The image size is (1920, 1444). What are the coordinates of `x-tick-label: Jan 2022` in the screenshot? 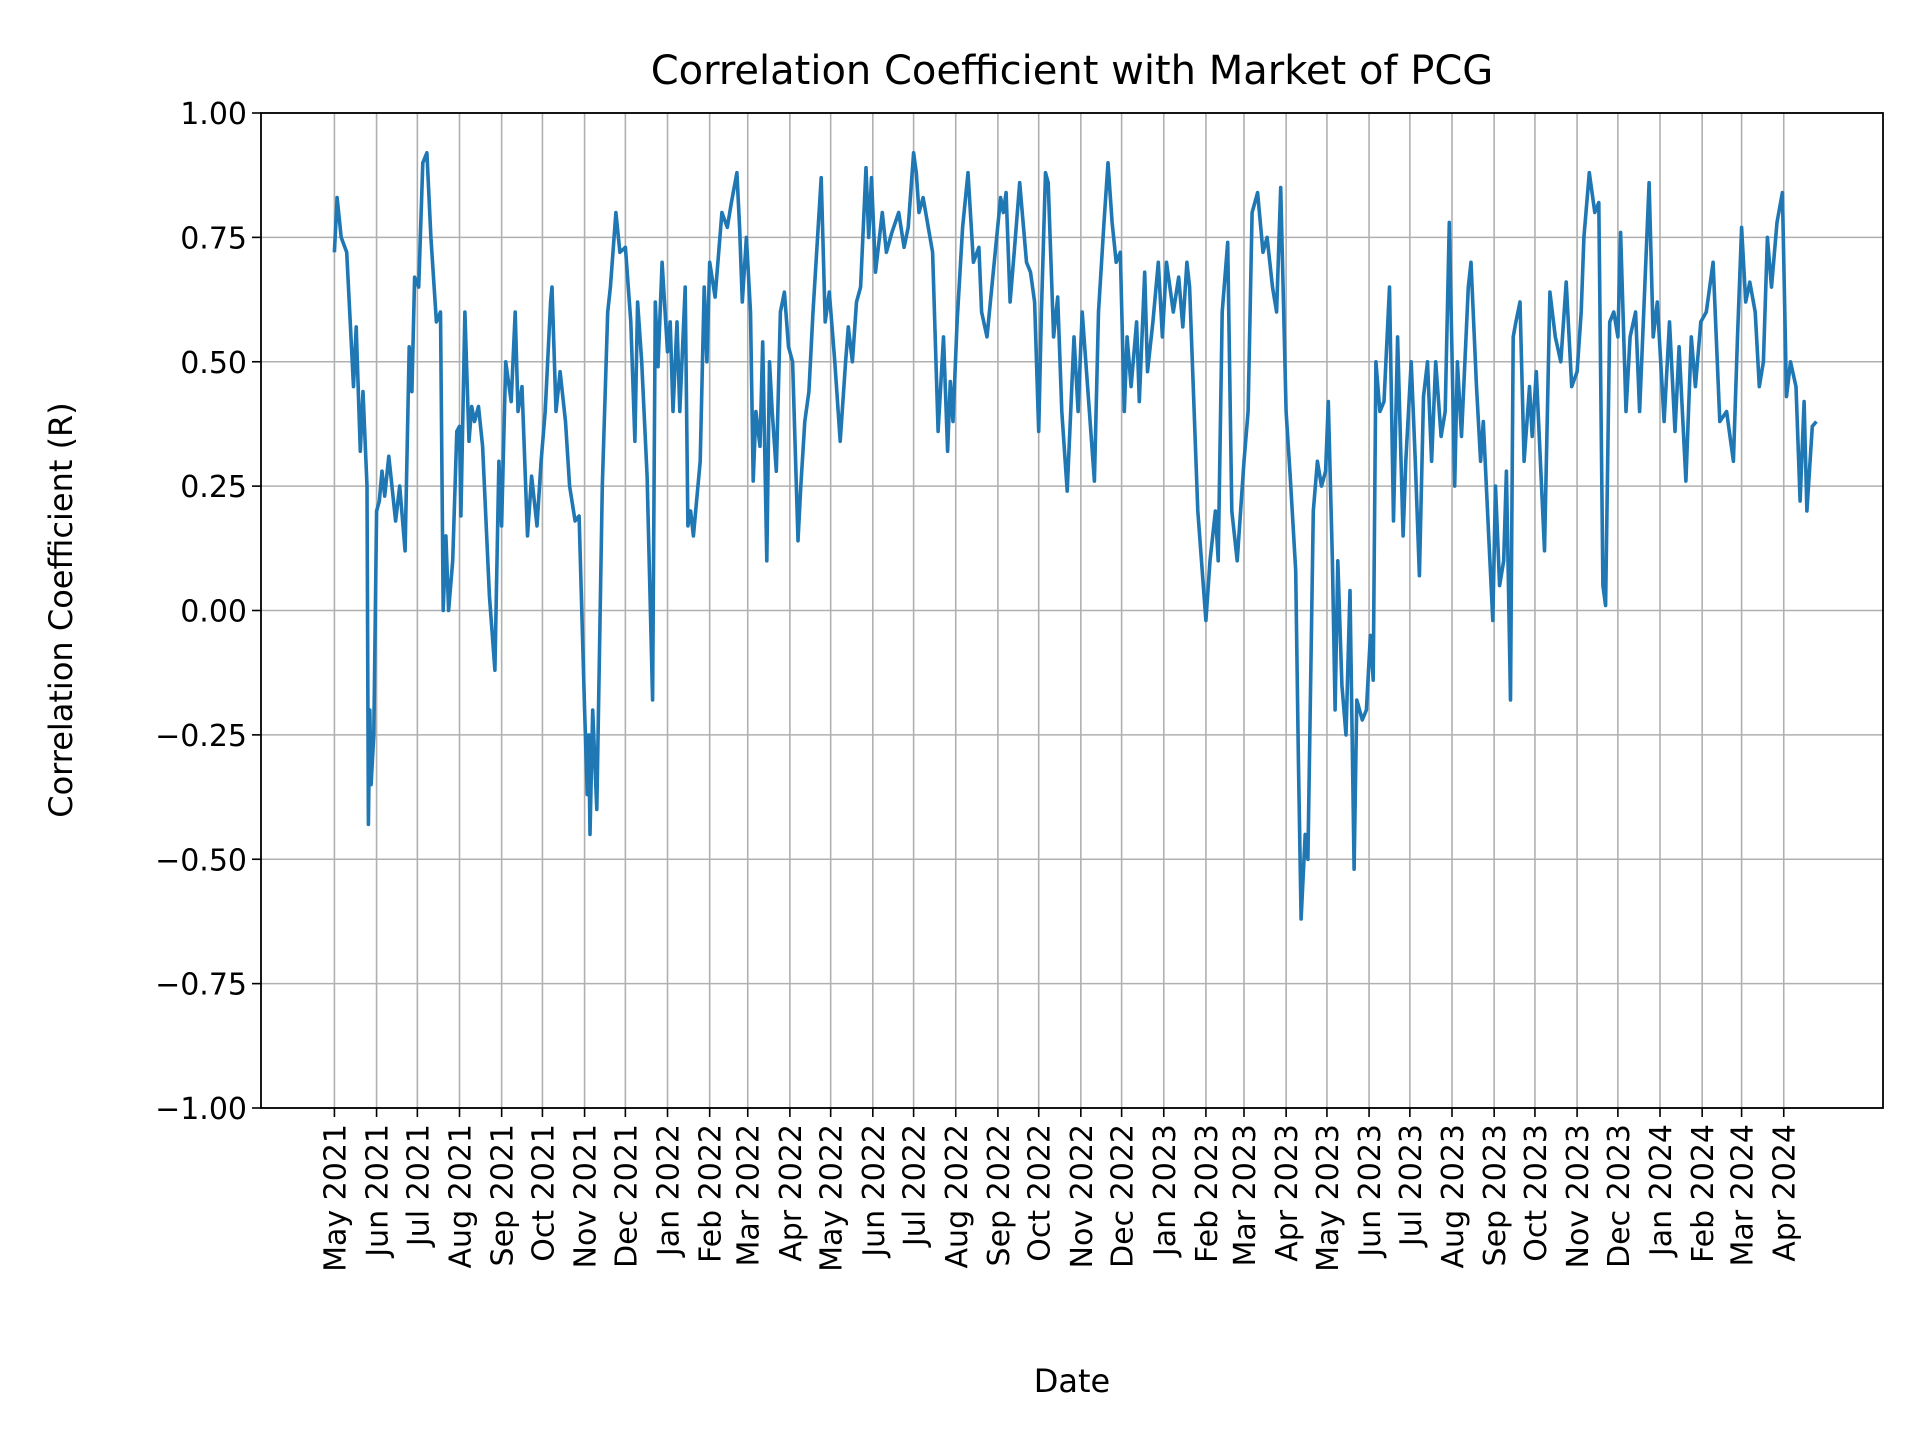 It's located at (669, 1191).